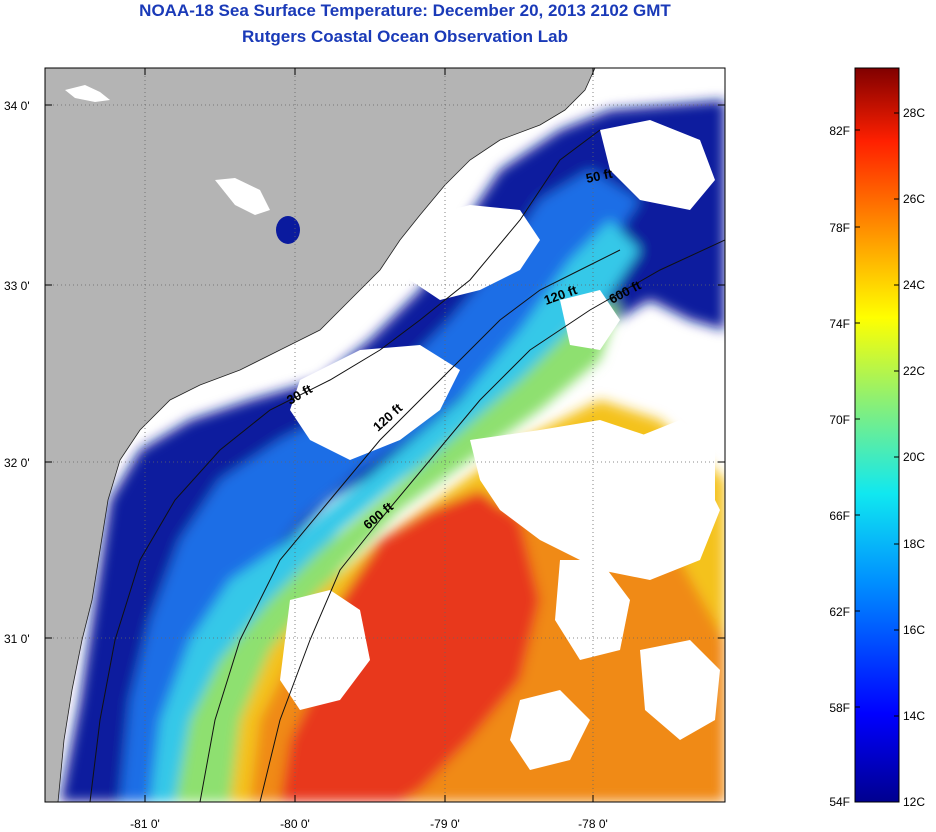 Image resolution: width=936 pixels, height=832 pixels. I want to click on cb-f-78: 78F, so click(839, 228).